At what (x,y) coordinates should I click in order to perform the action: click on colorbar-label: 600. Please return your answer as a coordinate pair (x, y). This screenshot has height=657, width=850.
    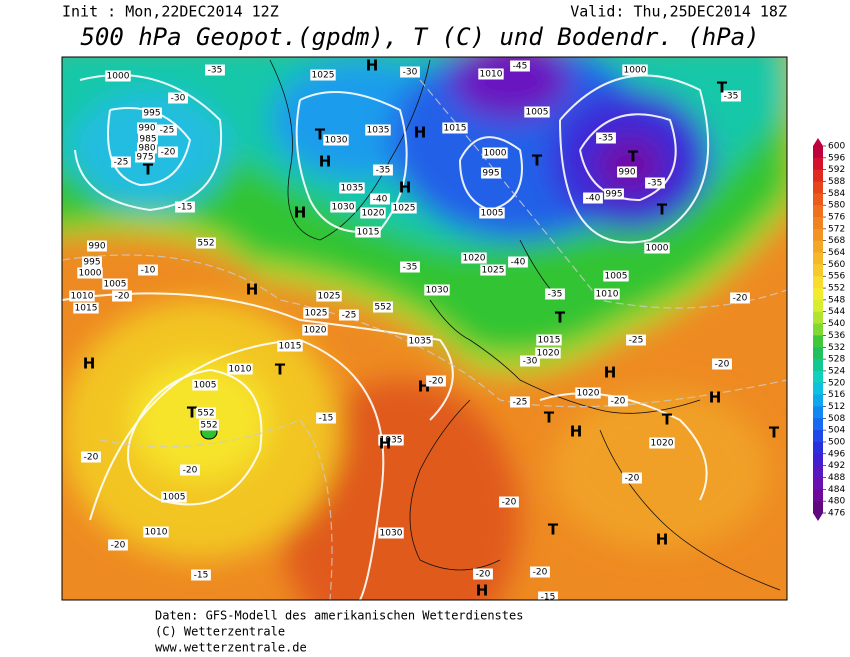
    Looking at the image, I should click on (836, 147).